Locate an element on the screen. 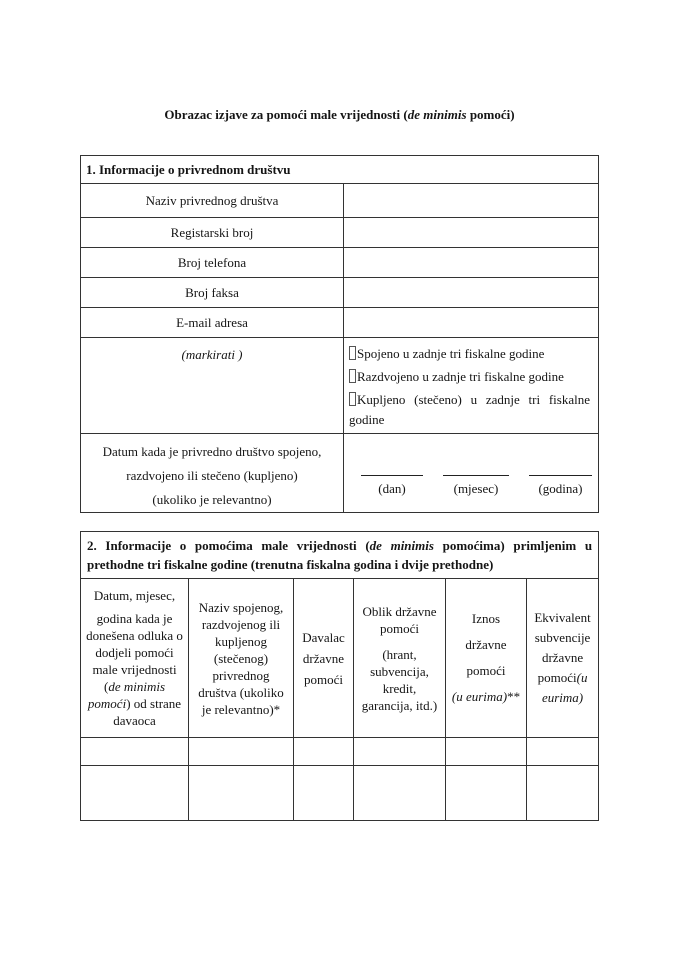  section1-heading: 1. Informacije o privrednom društvu is located at coordinates (339, 169).